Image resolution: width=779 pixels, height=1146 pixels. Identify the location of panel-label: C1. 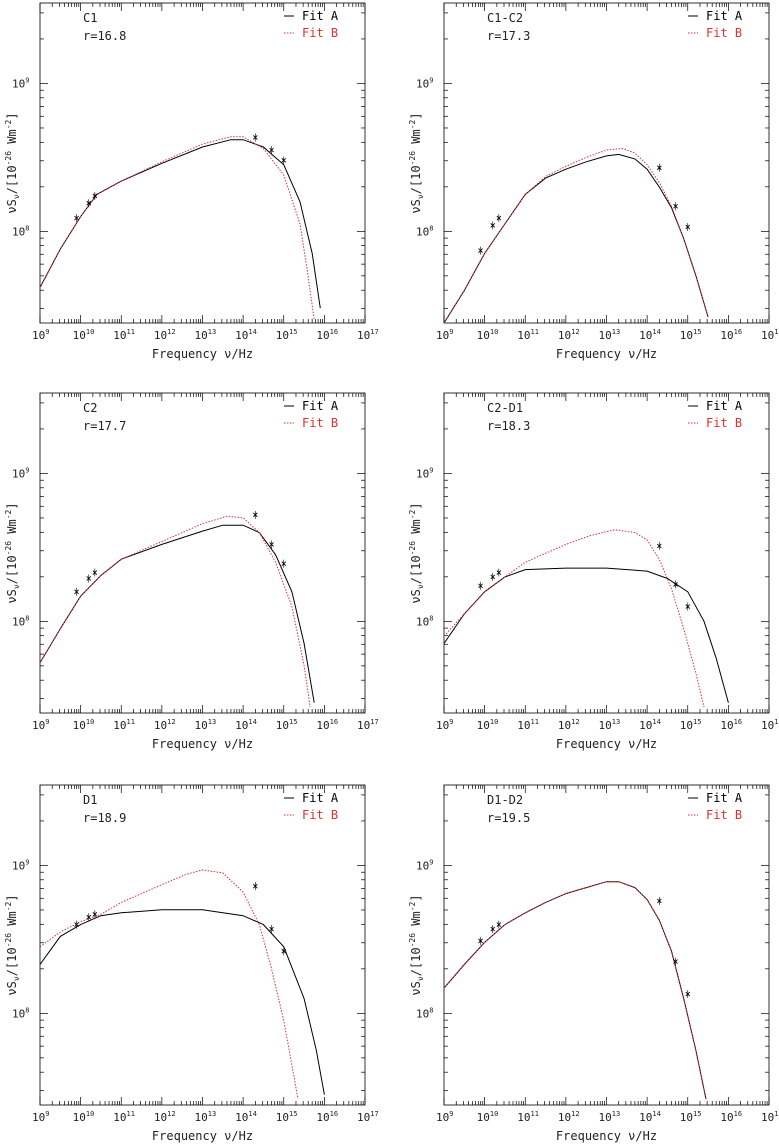
(90, 18).